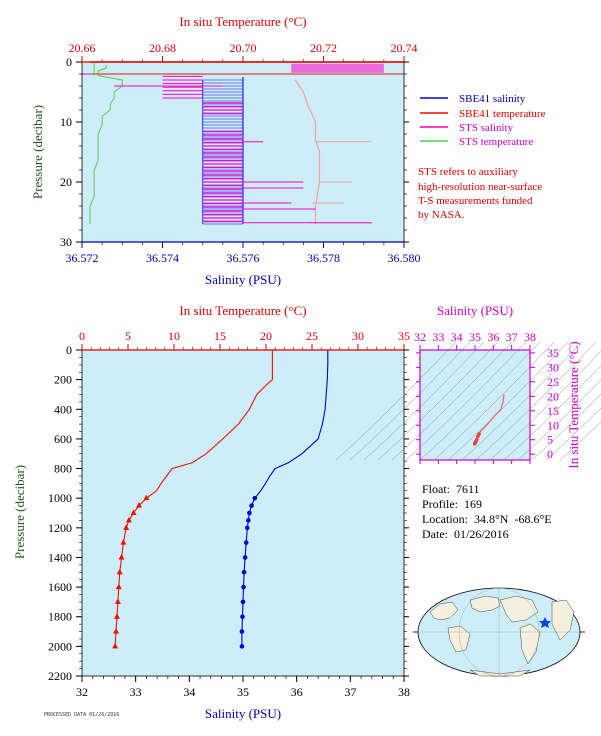 This screenshot has width=601, height=736. What do you see at coordinates (174, 336) in the screenshot?
I see `bottom-temp-tick-label: 10` at bounding box center [174, 336].